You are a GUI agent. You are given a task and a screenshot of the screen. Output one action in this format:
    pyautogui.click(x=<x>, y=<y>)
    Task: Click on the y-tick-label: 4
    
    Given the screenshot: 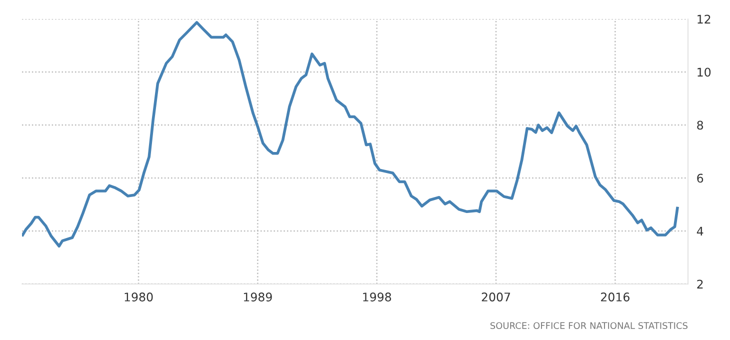 What is the action you would take?
    pyautogui.click(x=700, y=231)
    